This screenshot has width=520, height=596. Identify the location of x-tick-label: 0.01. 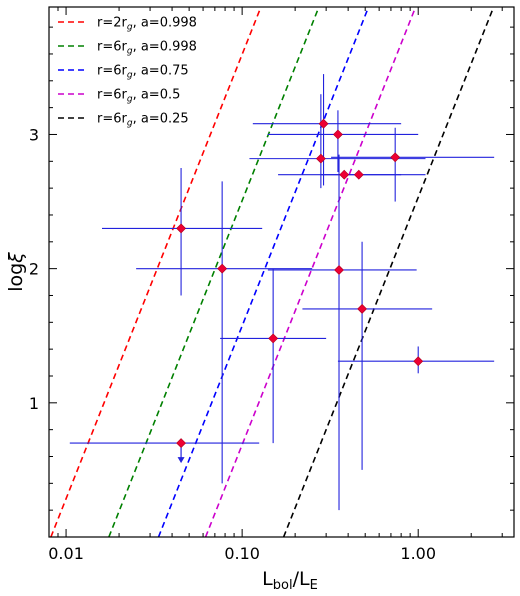
(66, 553).